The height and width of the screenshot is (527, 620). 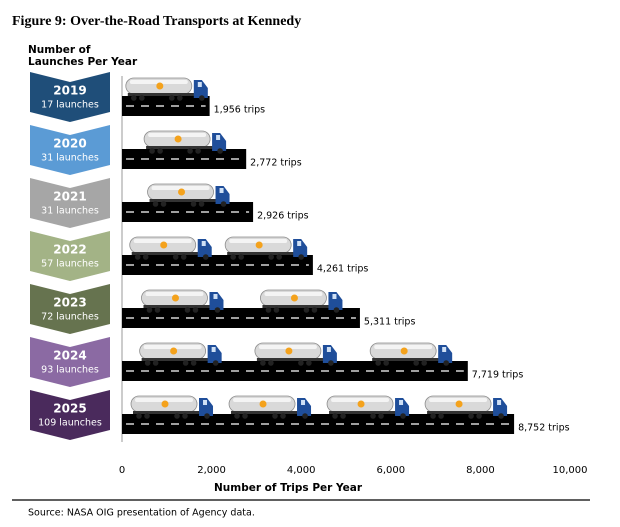 What do you see at coordinates (390, 322) in the screenshot?
I see `value-label: 5,311 trips` at bounding box center [390, 322].